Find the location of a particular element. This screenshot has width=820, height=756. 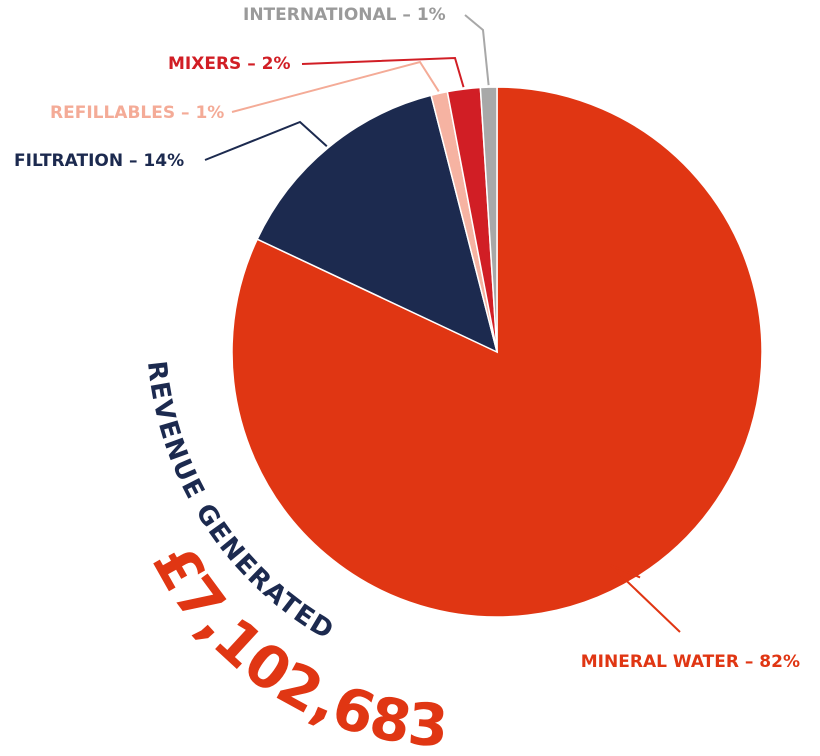

leader-mixers is located at coordinates (383, 72).